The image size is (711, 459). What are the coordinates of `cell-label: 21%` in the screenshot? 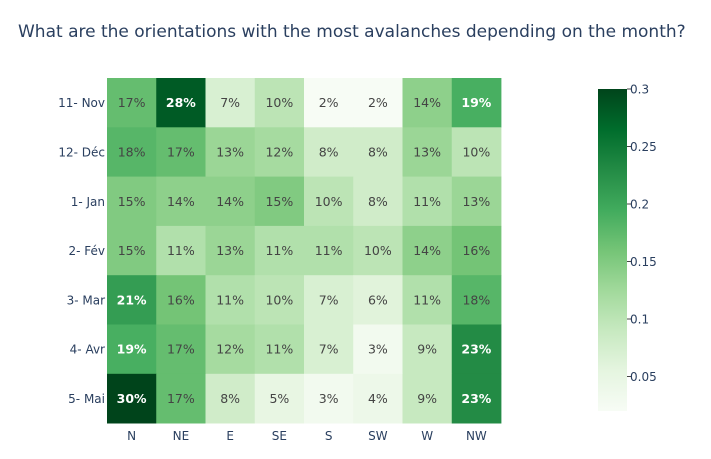 It's located at (132, 299).